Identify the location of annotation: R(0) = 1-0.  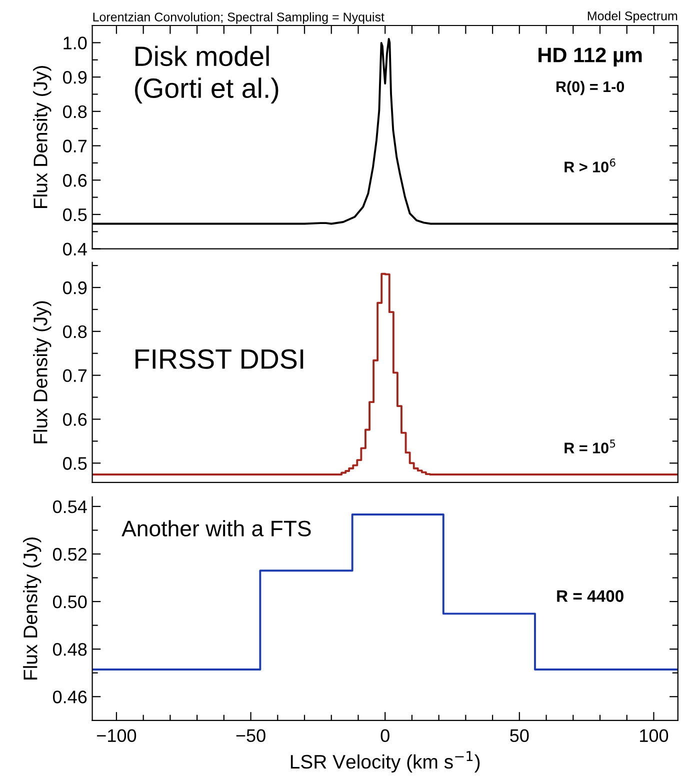
(590, 88).